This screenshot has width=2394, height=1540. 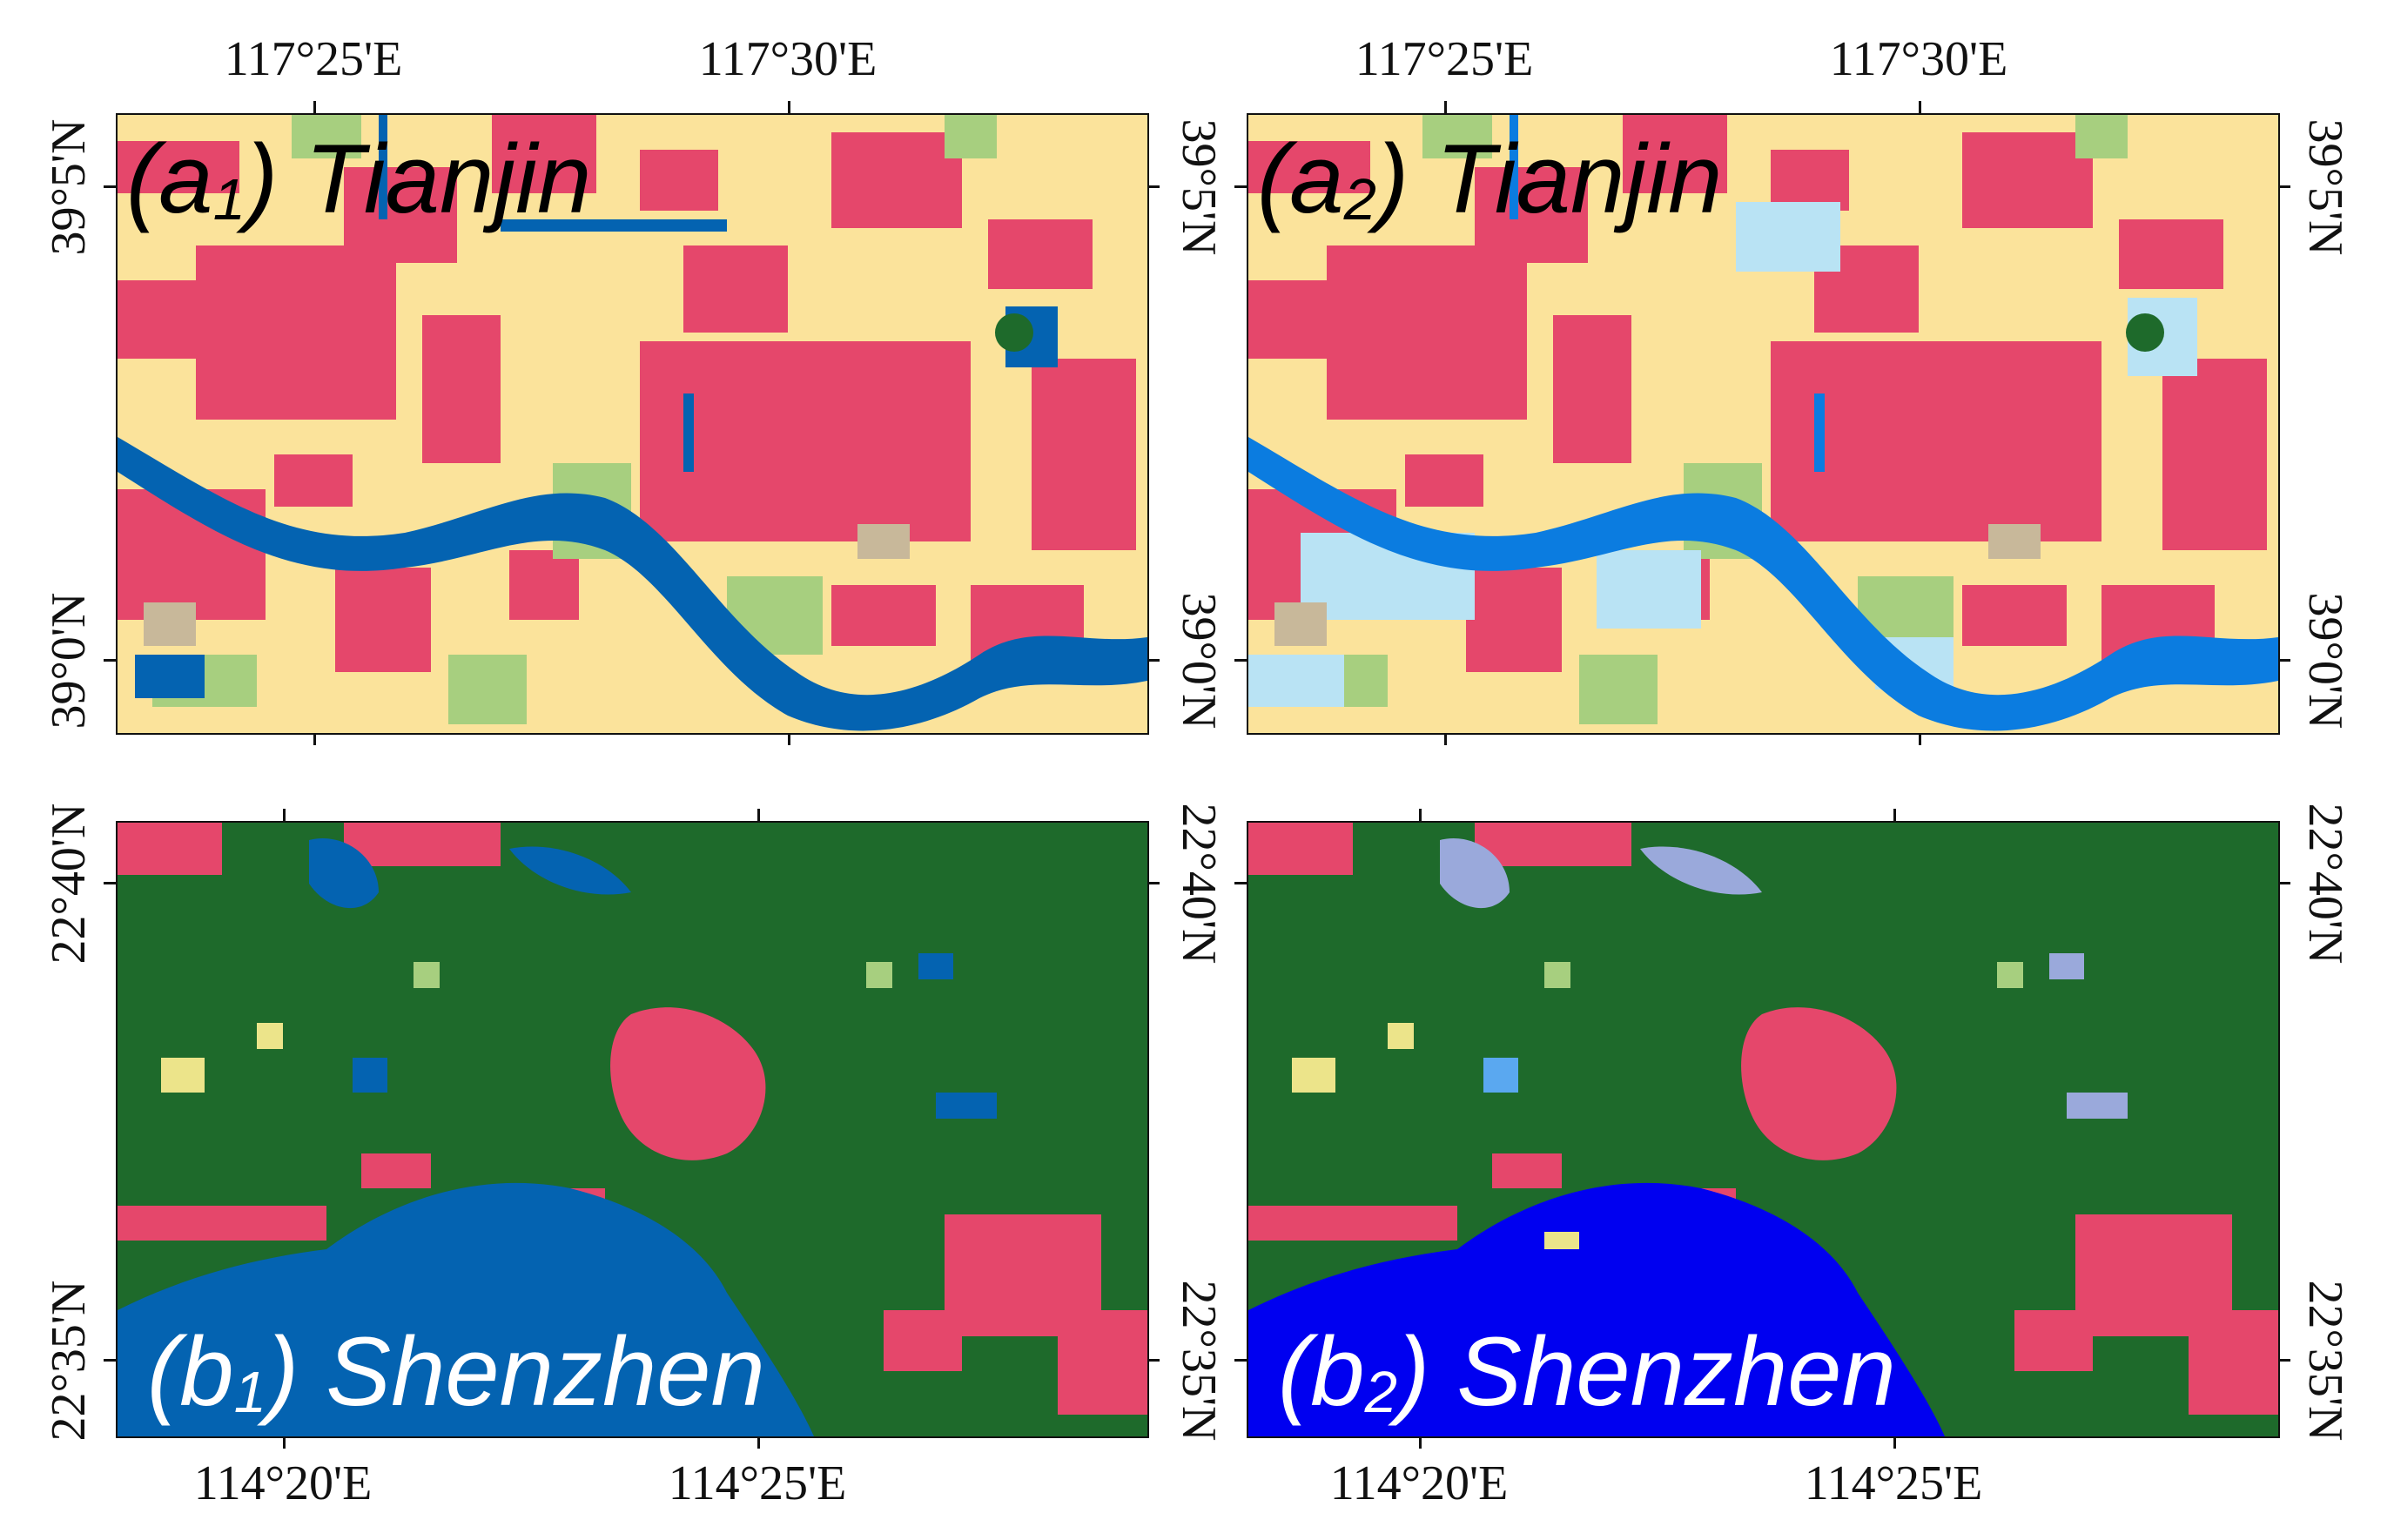 I want to click on panel-title-a1: (a1) Tianjin, so click(x=358, y=180).